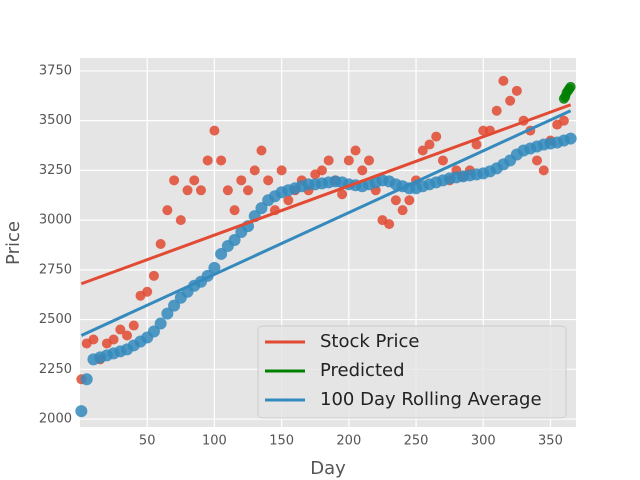 The image size is (640, 480). I want to click on y-tick-label: 2000, so click(55, 419).